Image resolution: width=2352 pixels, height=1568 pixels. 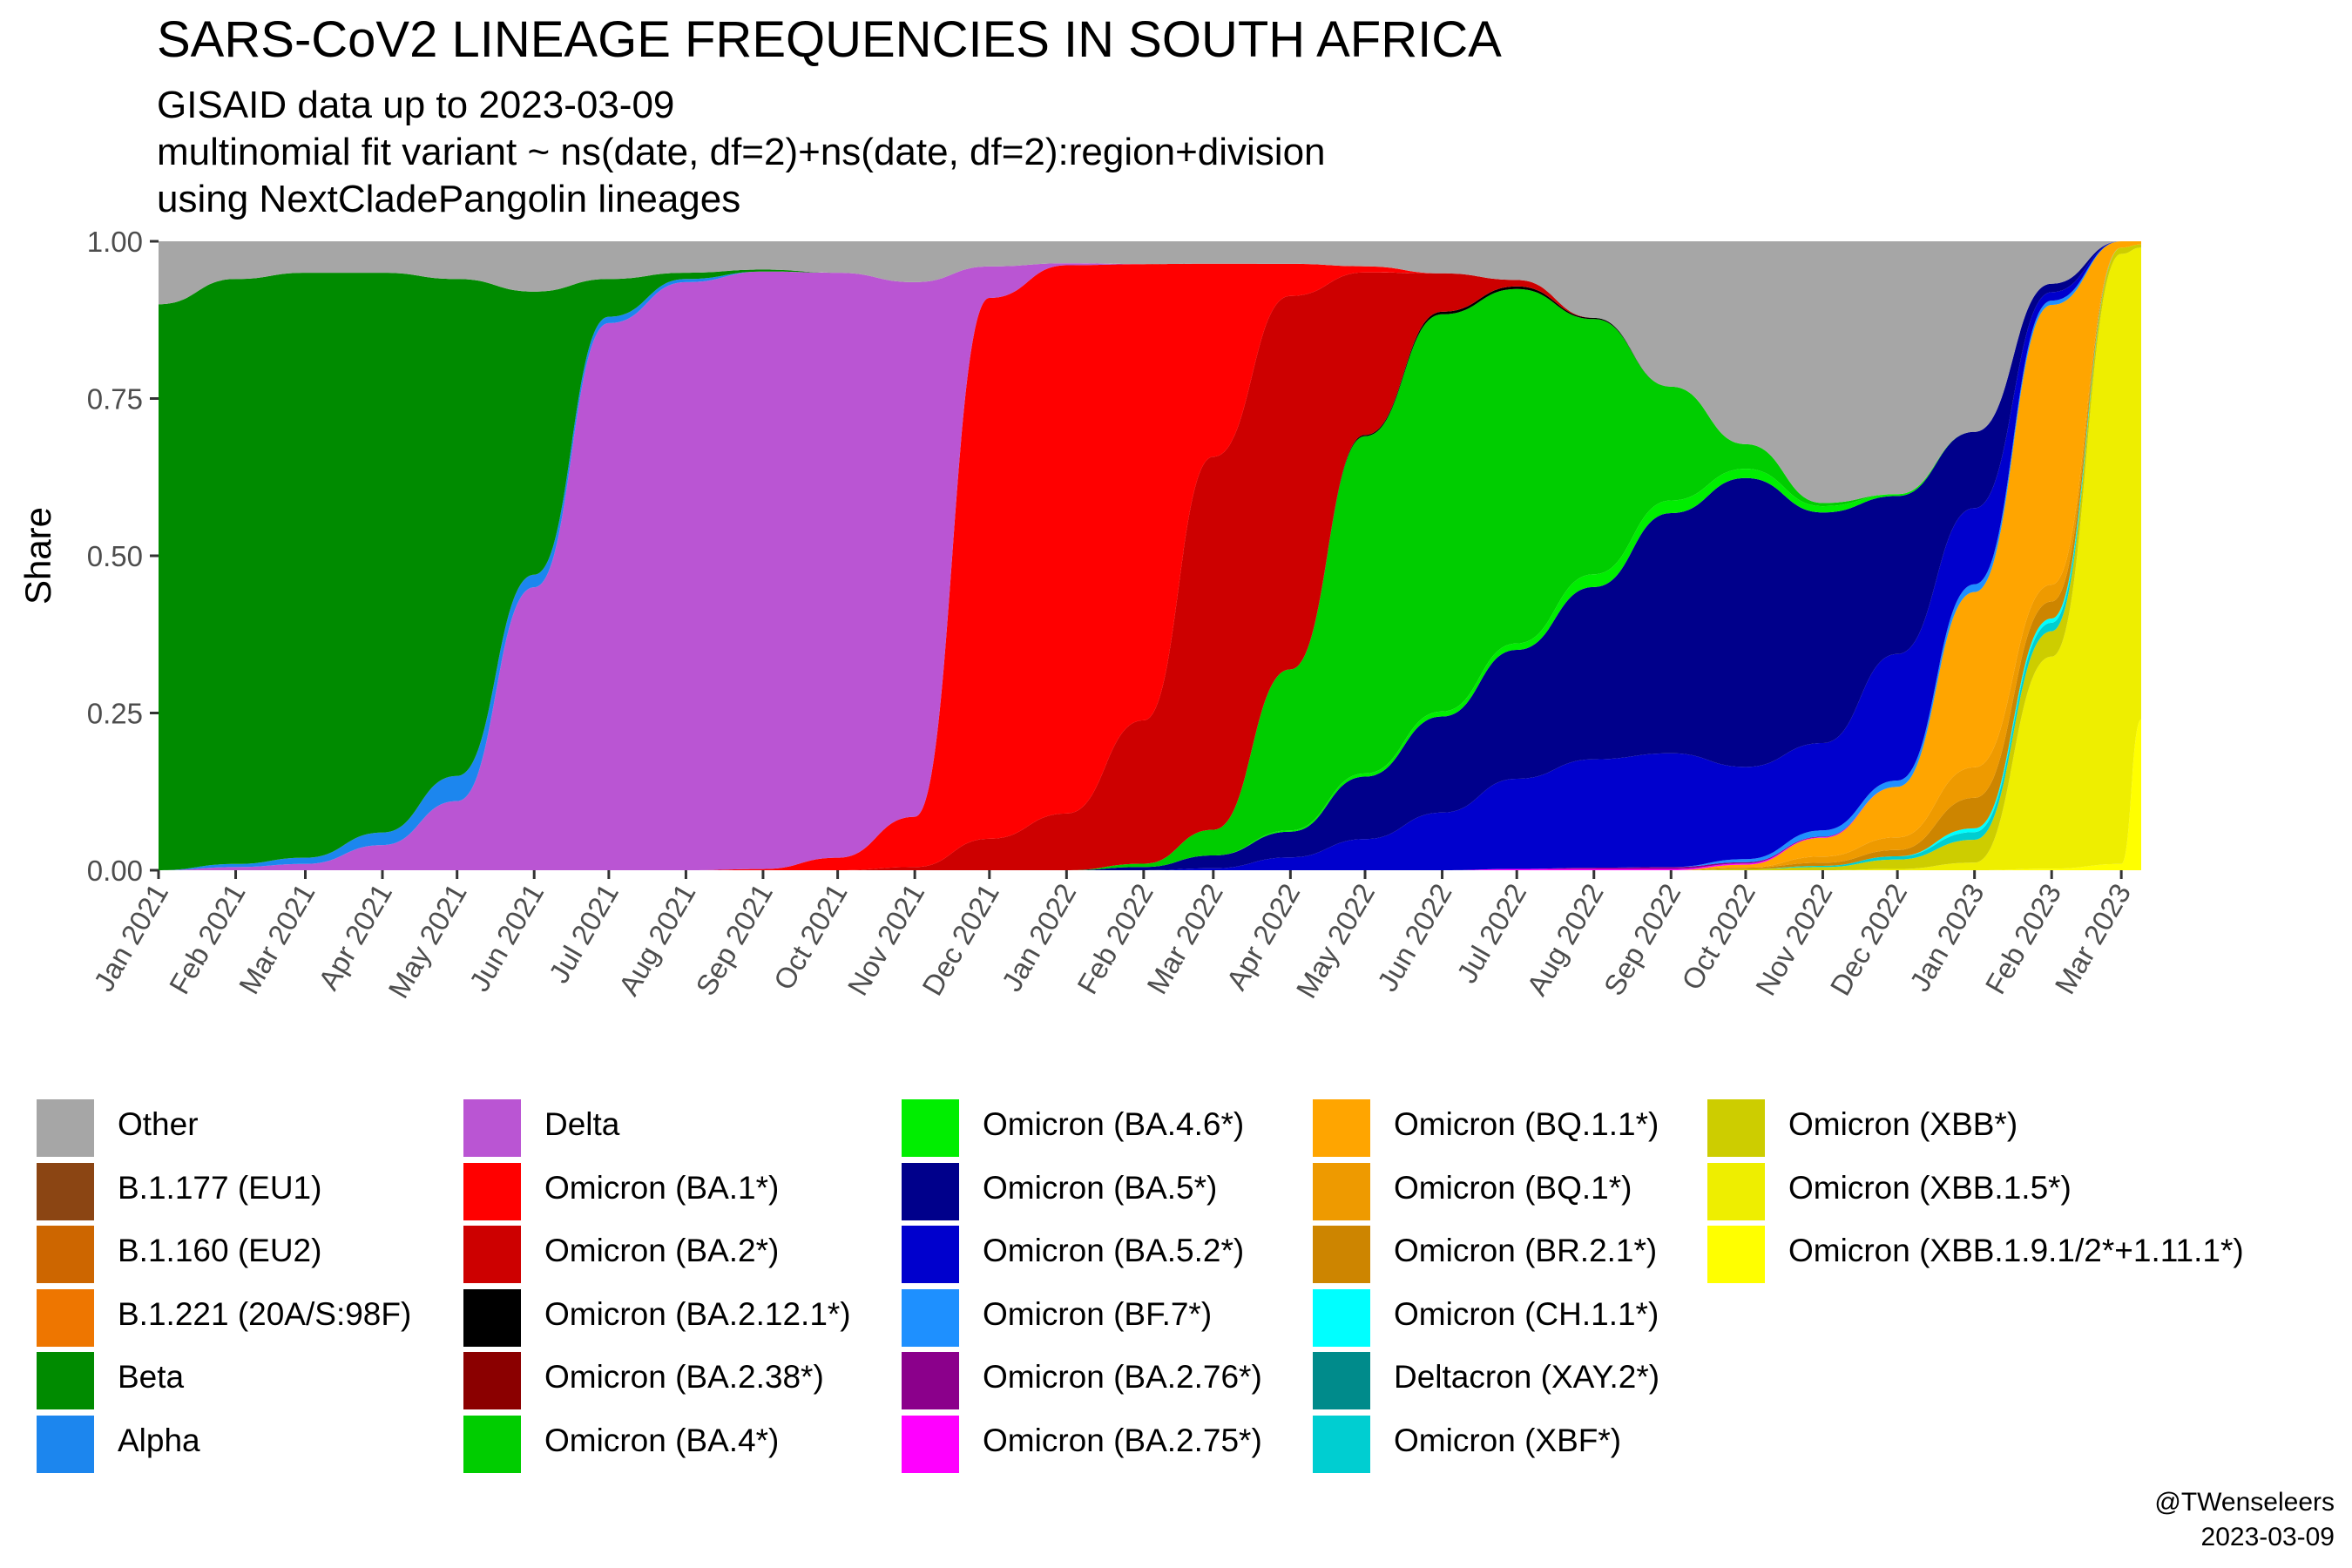 What do you see at coordinates (684, 1377) in the screenshot?
I see `legend-label: Omicron (BA.2.38*)` at bounding box center [684, 1377].